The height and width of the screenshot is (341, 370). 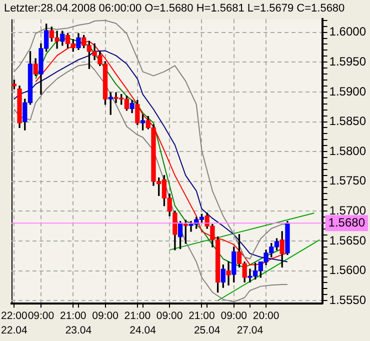 I want to click on x-tick-label: 27.04, so click(x=250, y=330).